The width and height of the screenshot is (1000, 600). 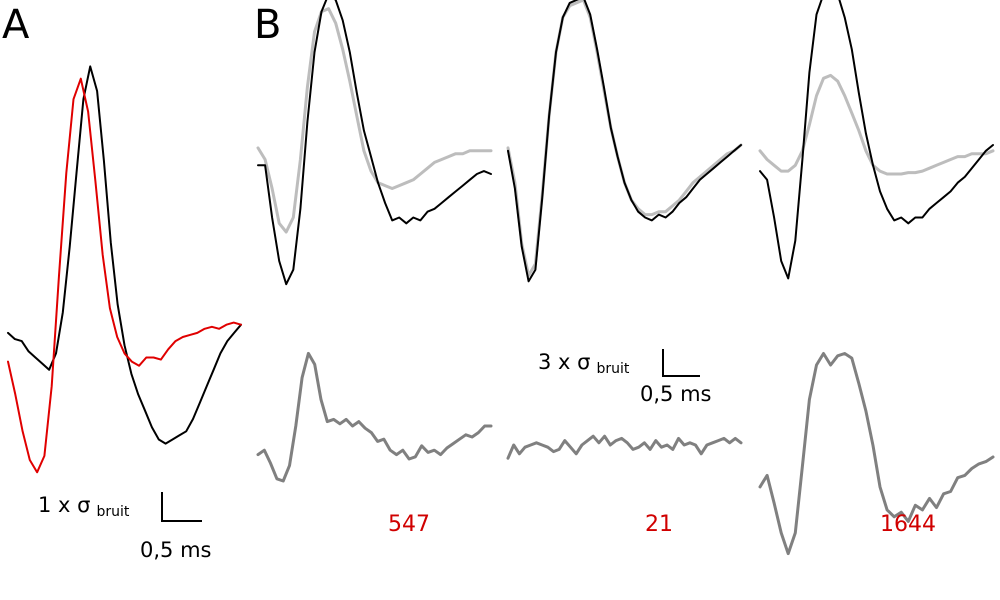 I want to click on panel-a-trace-black, so click(x=124, y=255).